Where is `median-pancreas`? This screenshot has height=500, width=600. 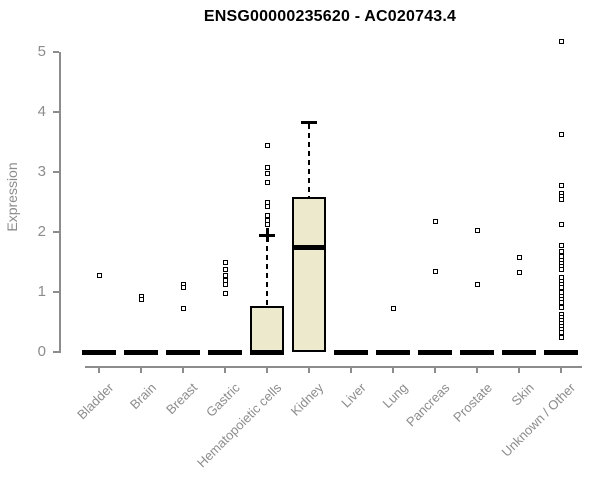
median-pancreas is located at coordinates (435, 352).